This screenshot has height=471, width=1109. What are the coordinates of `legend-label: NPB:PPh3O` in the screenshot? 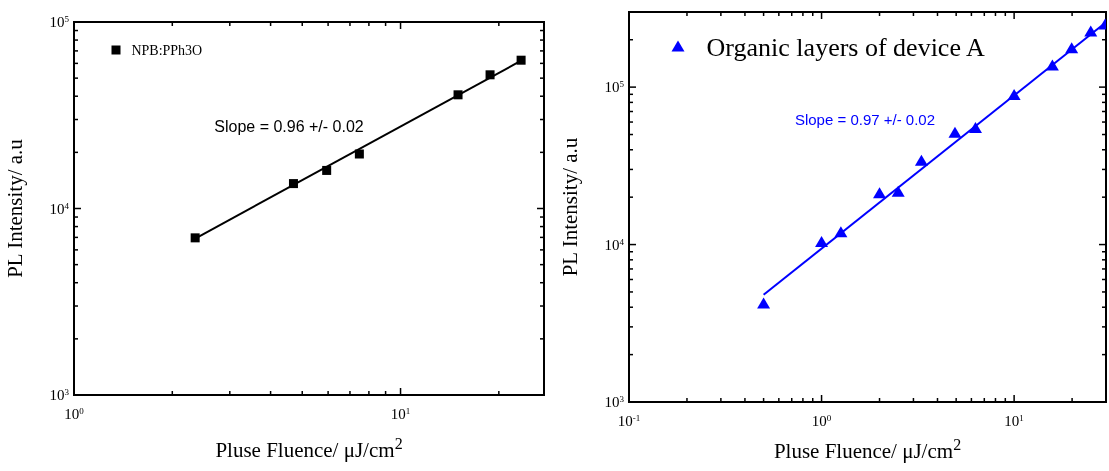 It's located at (167, 50).